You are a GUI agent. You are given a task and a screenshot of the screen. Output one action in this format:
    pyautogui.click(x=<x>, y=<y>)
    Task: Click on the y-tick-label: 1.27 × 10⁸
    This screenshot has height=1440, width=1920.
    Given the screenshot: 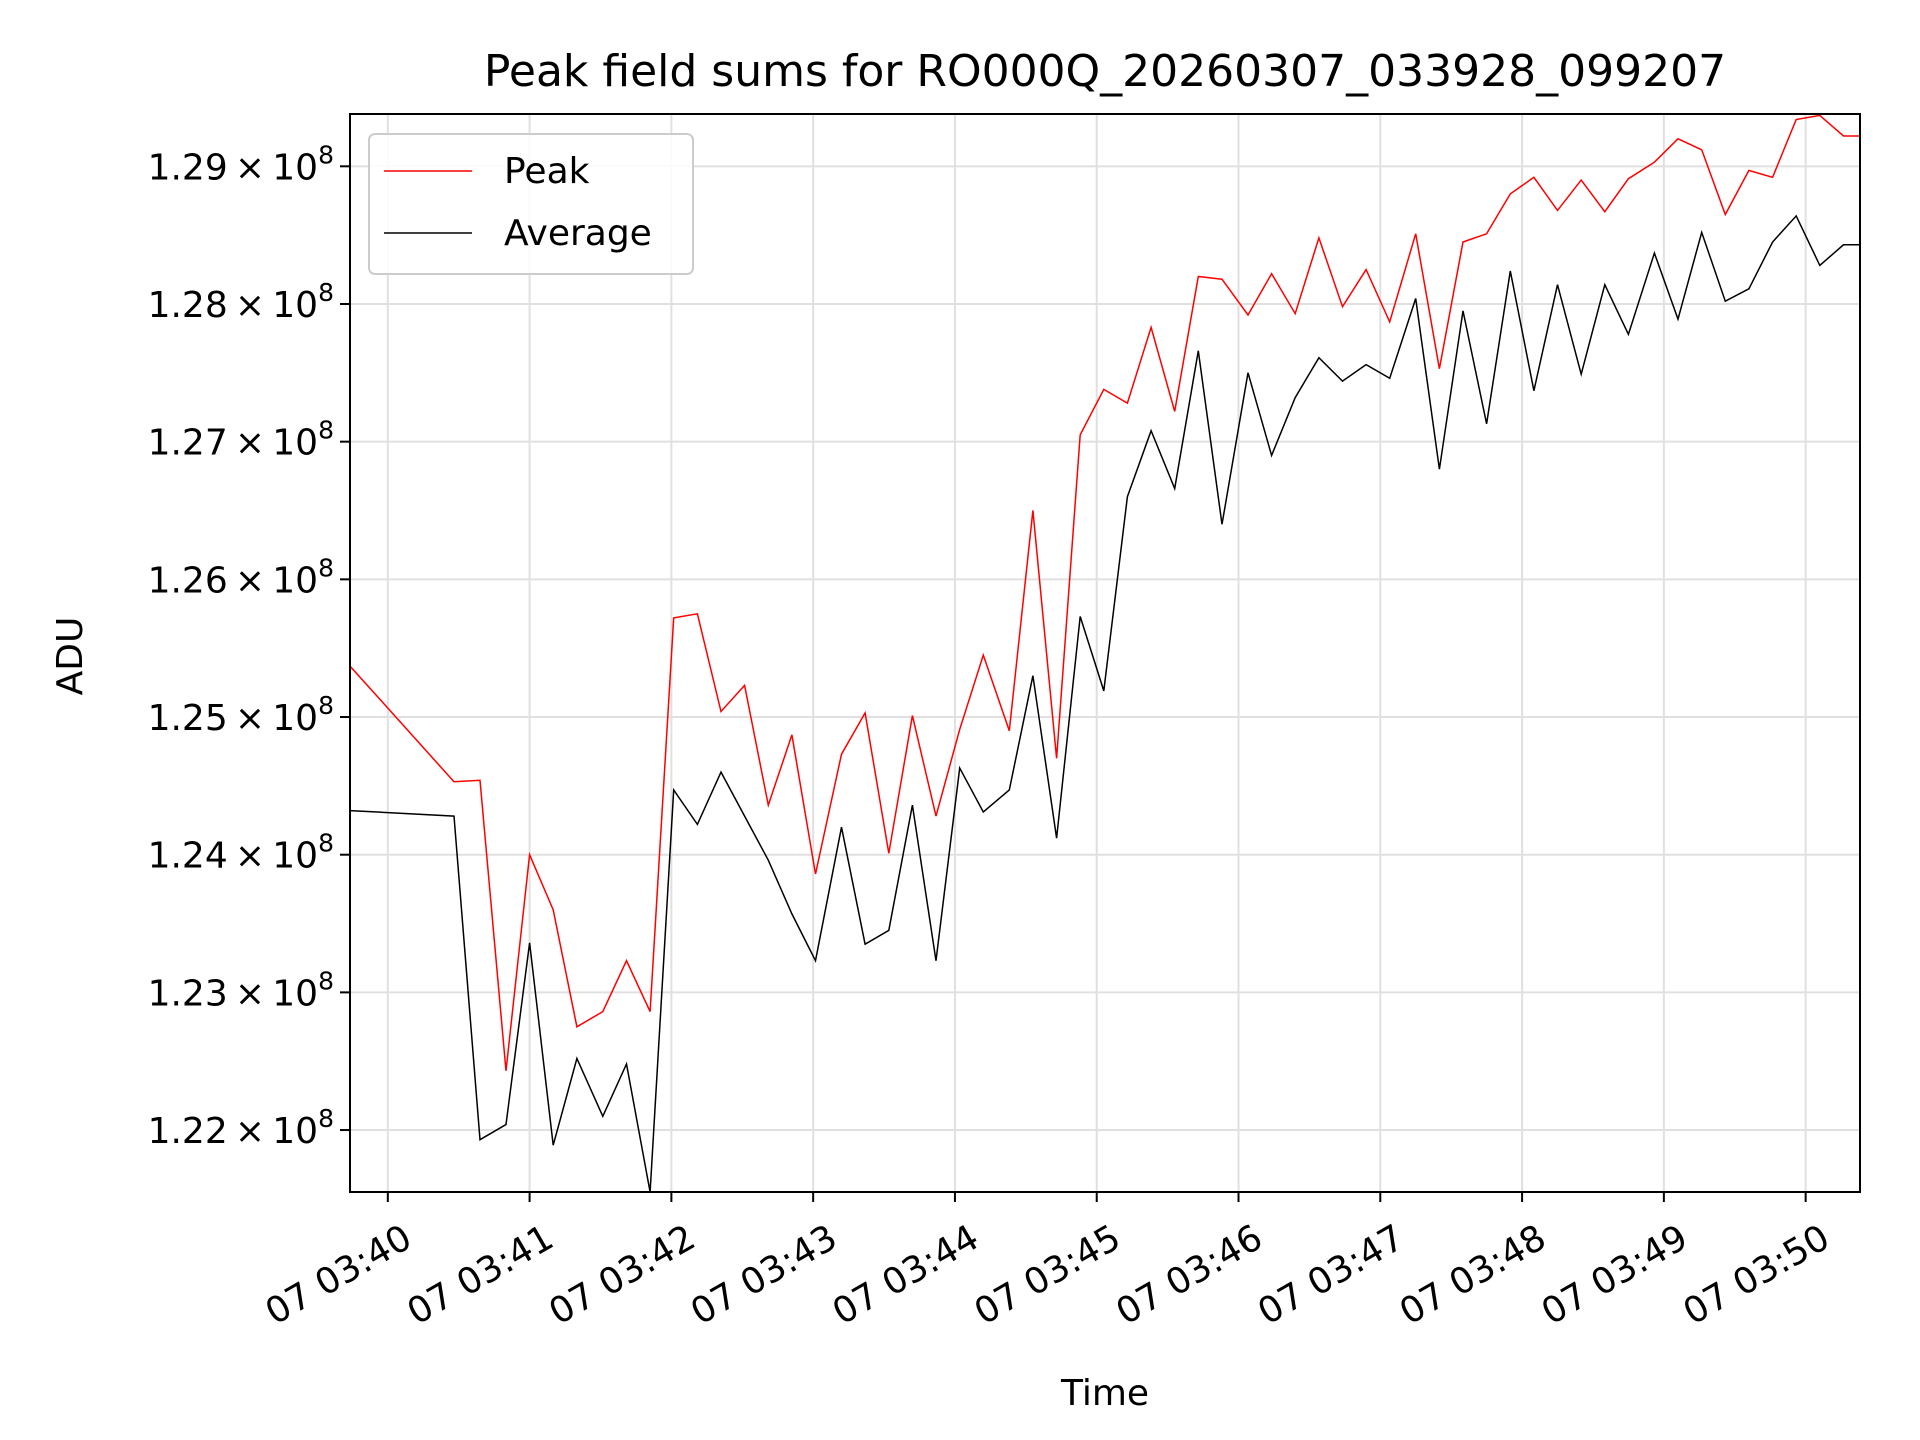 What is the action you would take?
    pyautogui.click(x=241, y=440)
    